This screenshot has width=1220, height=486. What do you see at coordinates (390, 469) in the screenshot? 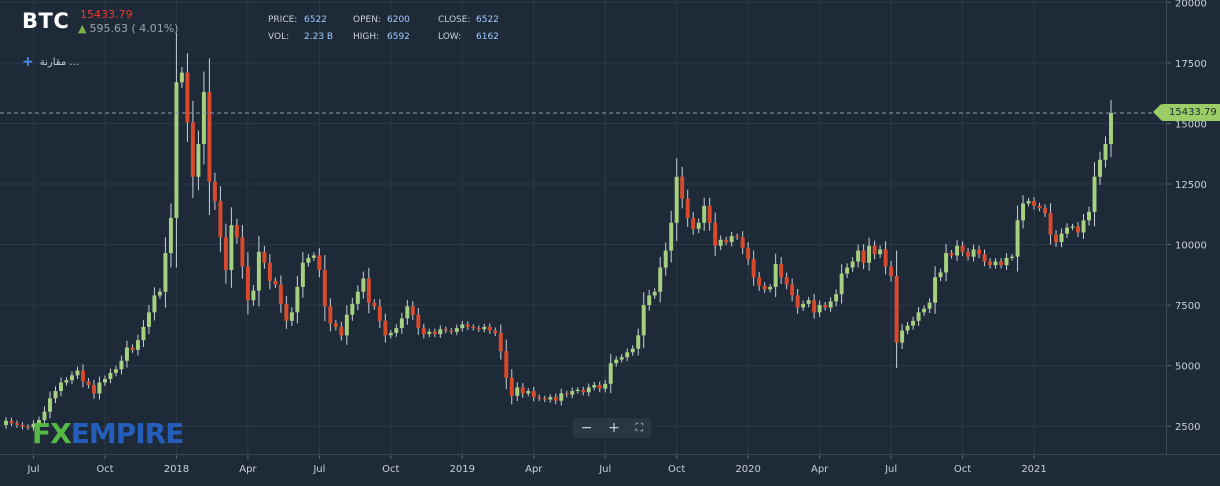
I see `x-tick-label: Oct` at bounding box center [390, 469].